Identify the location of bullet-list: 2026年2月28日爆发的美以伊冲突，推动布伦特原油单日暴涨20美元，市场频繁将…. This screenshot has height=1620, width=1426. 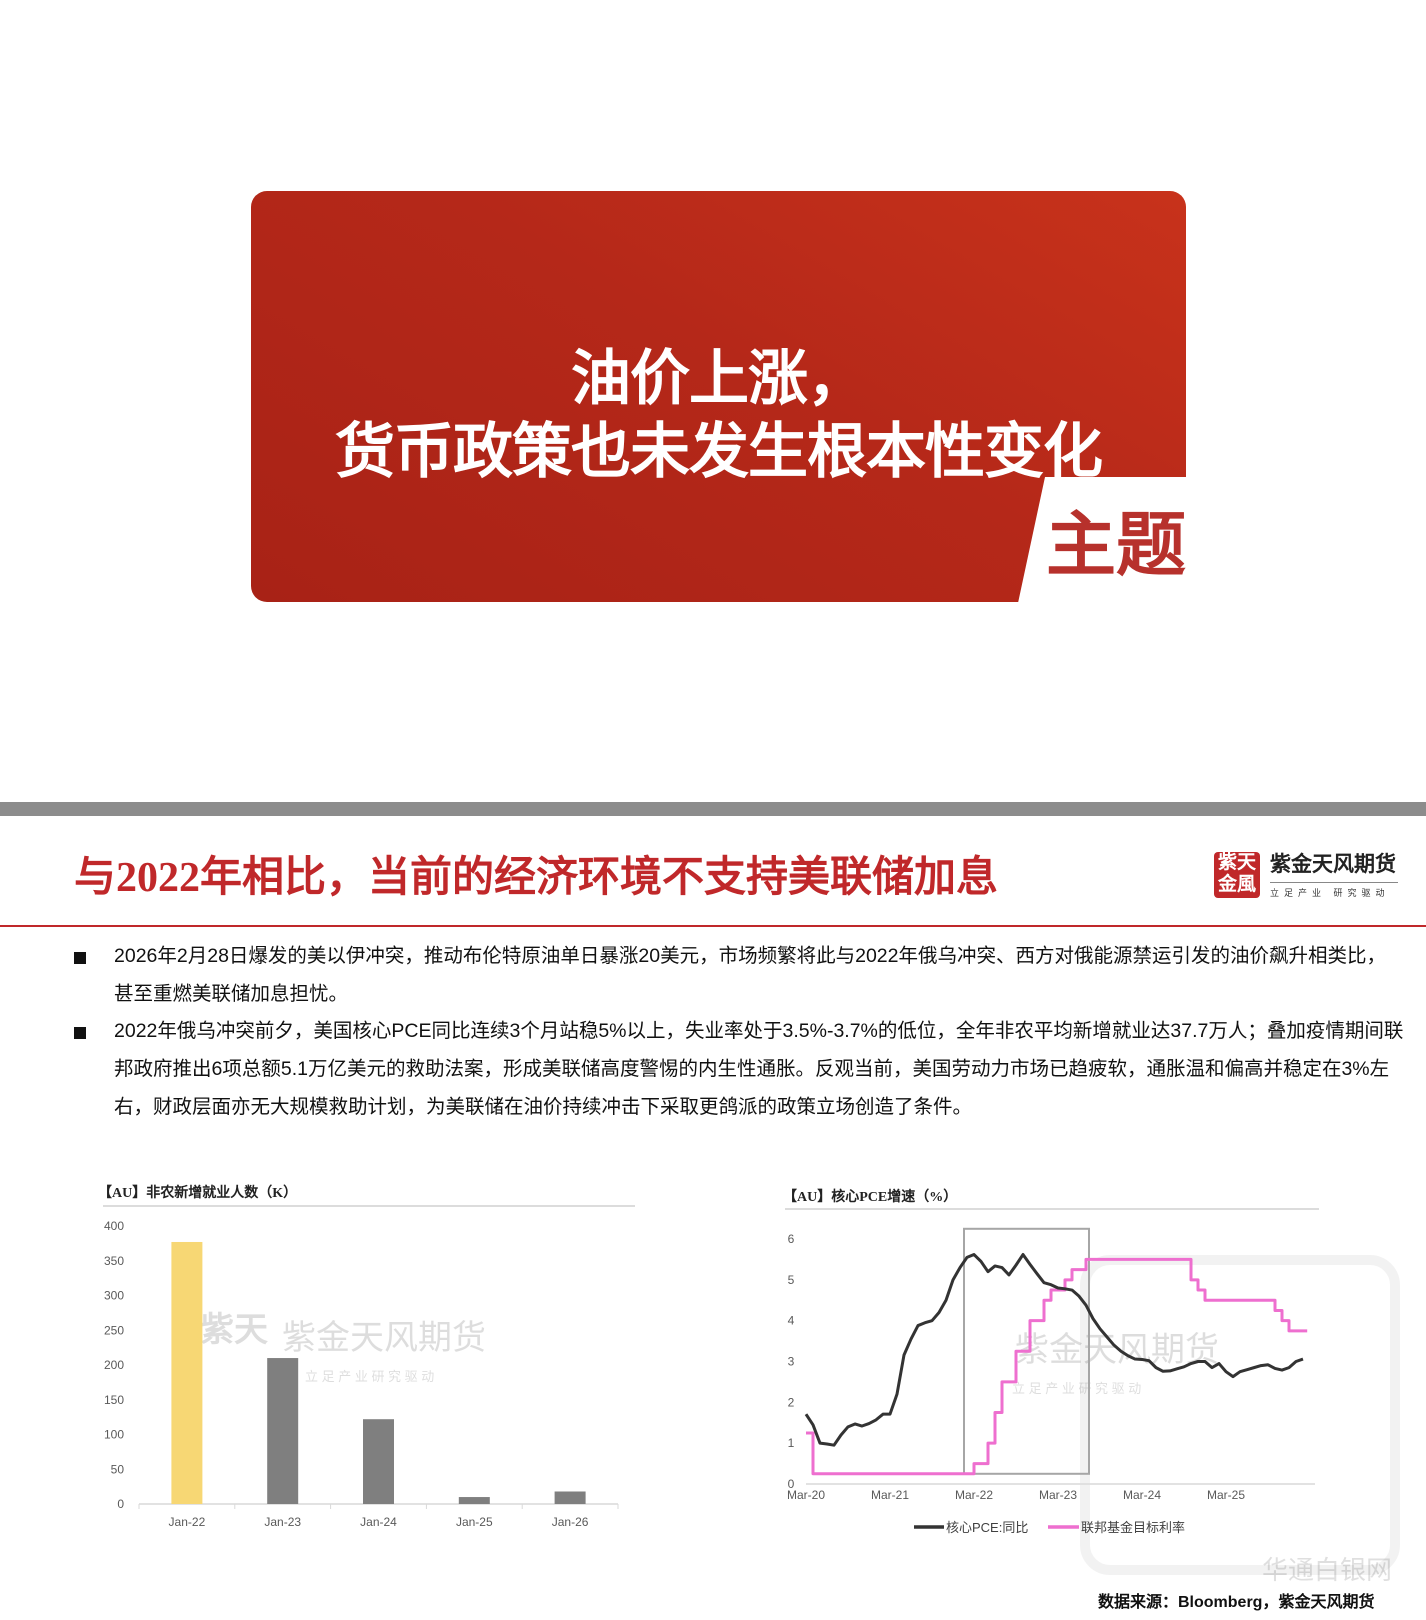
(739, 1032).